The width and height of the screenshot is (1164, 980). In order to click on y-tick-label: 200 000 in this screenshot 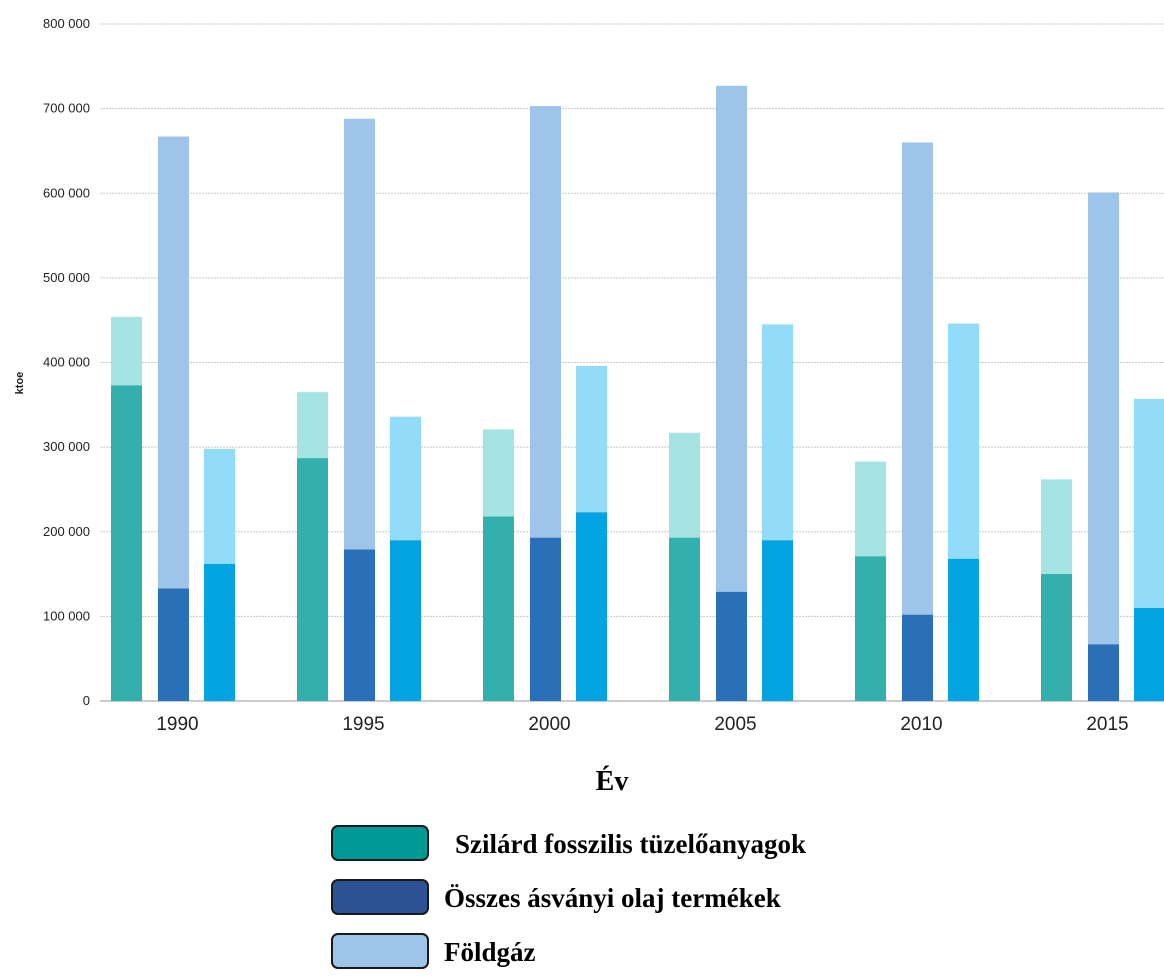, I will do `click(66, 531)`.